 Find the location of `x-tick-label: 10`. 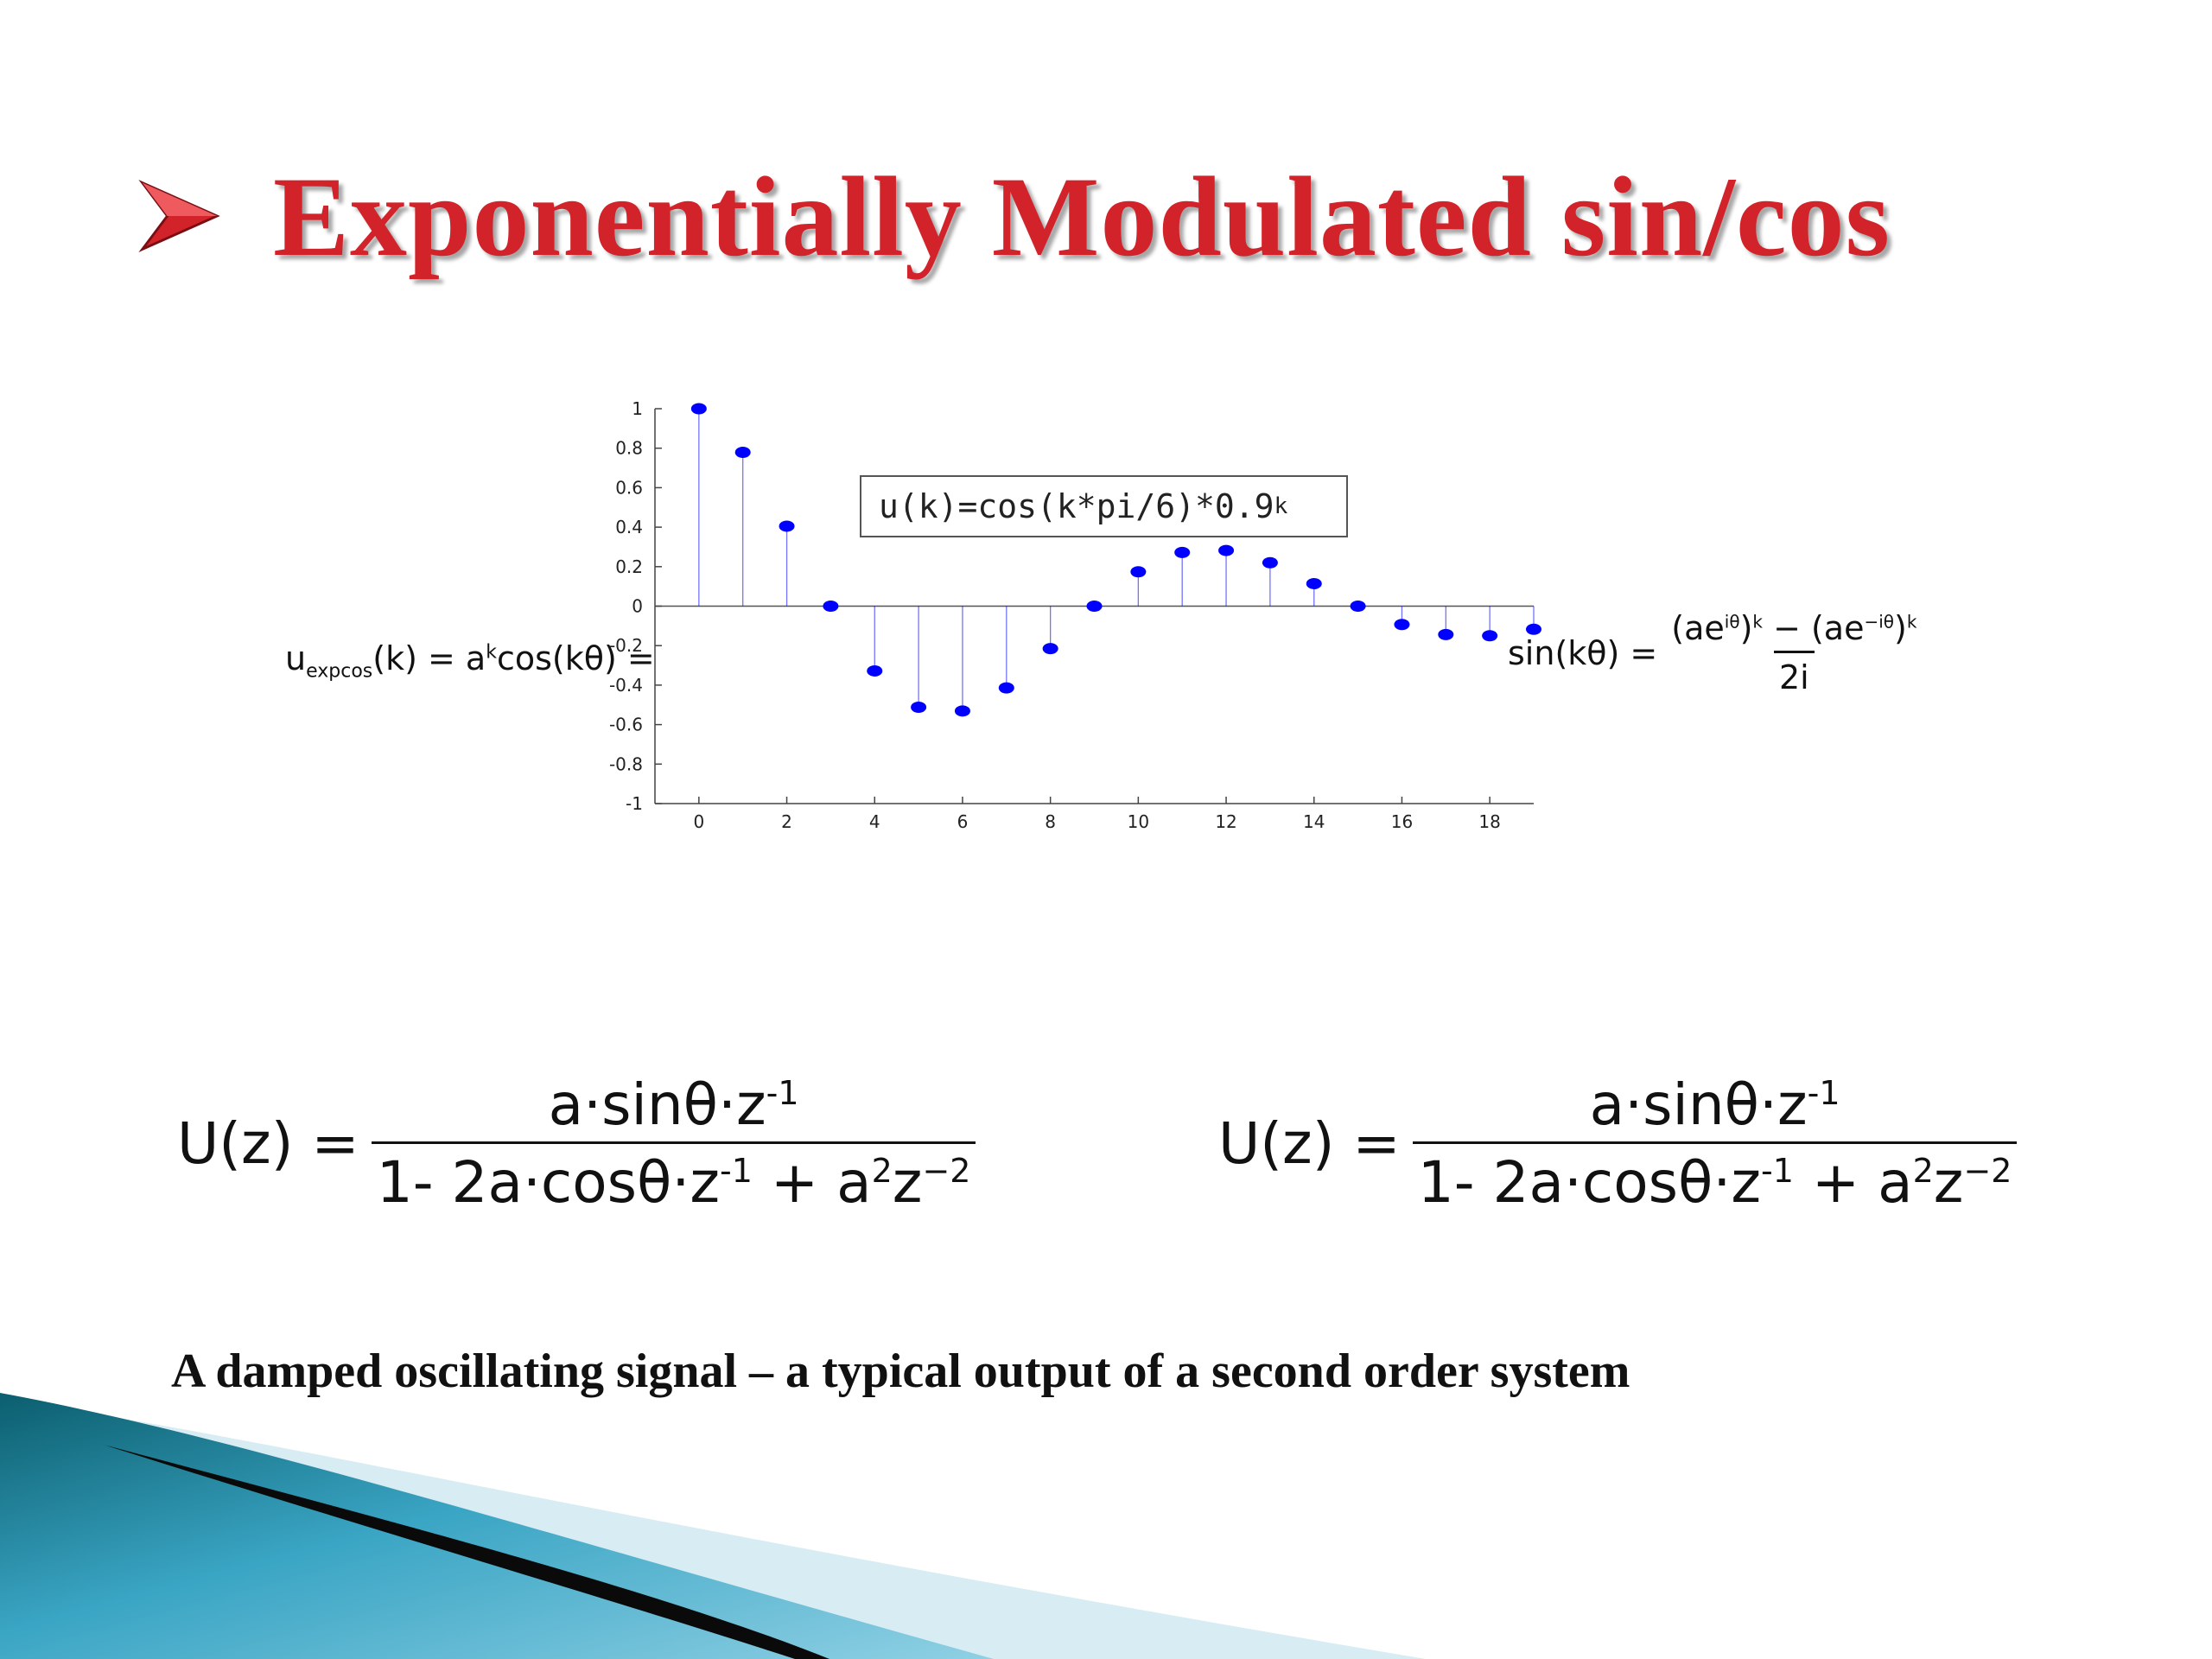

x-tick-label: 10 is located at coordinates (1138, 821).